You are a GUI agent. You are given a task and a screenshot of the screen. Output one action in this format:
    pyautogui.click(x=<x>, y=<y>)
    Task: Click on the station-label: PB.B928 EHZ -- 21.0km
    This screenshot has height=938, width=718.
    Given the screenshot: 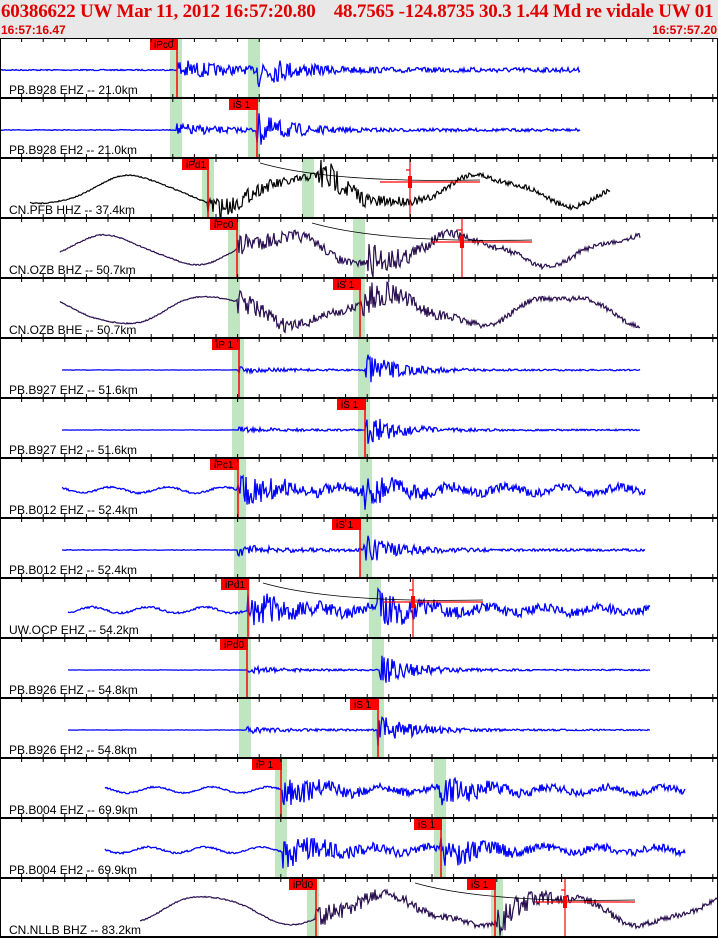 What is the action you would take?
    pyautogui.click(x=73, y=90)
    